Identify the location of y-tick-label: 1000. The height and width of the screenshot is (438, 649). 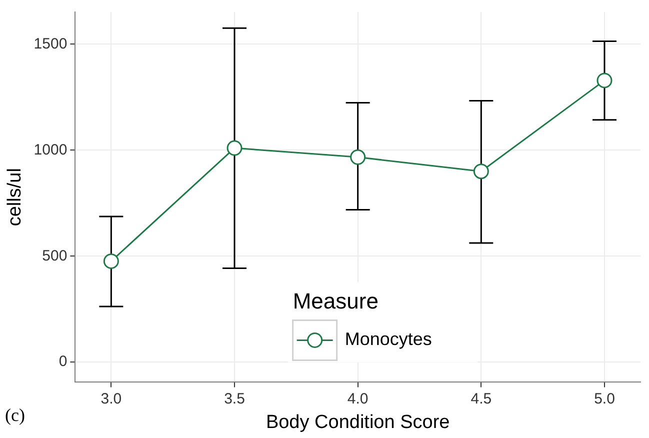
(51, 149).